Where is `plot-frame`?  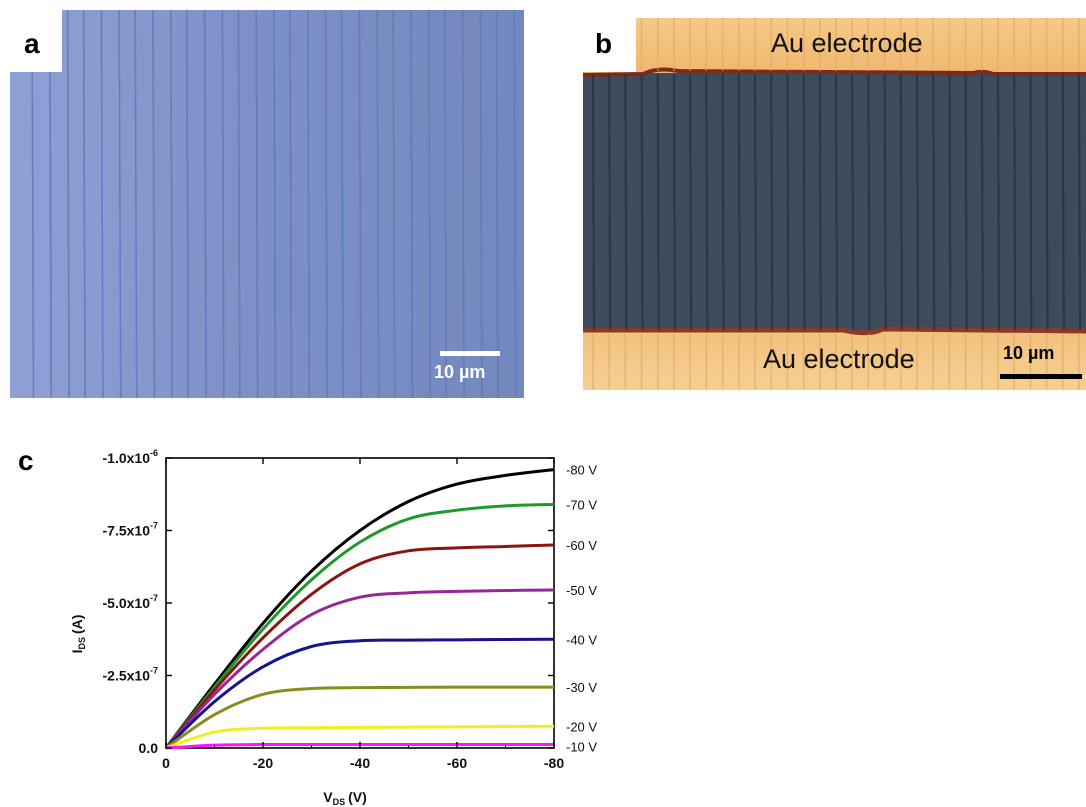 plot-frame is located at coordinates (360, 603).